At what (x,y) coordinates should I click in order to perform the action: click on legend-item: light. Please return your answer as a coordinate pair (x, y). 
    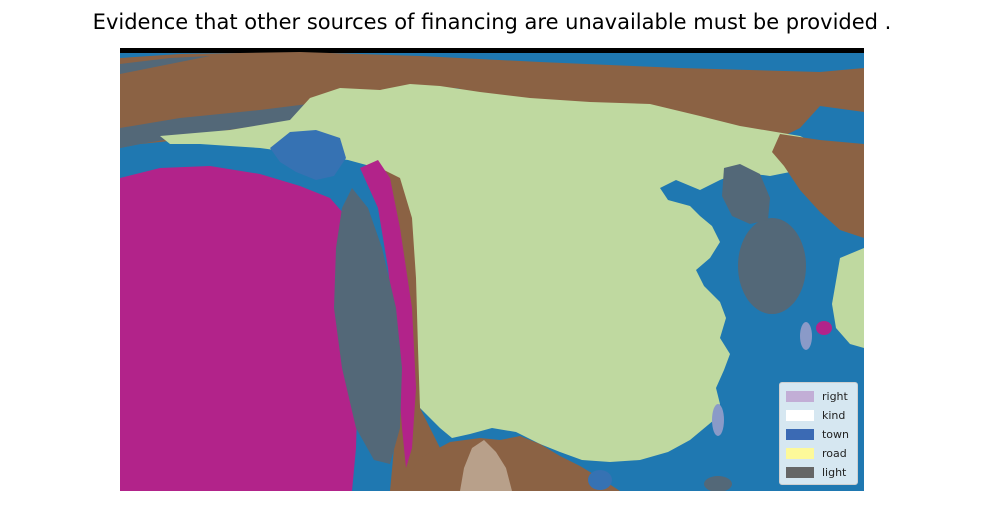
    Looking at the image, I should click on (817, 472).